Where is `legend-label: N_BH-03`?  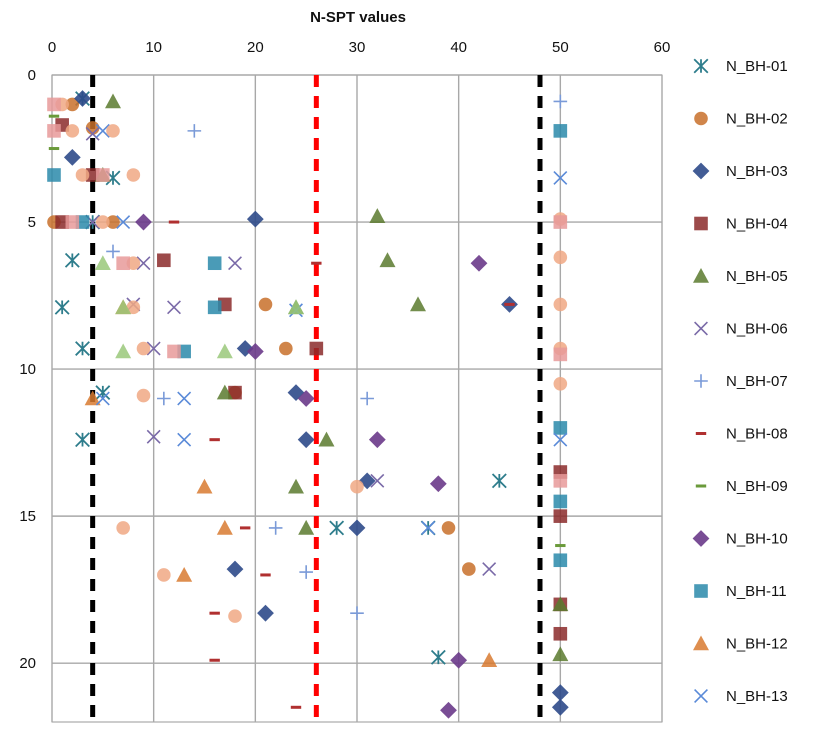 legend-label: N_BH-03 is located at coordinates (757, 171).